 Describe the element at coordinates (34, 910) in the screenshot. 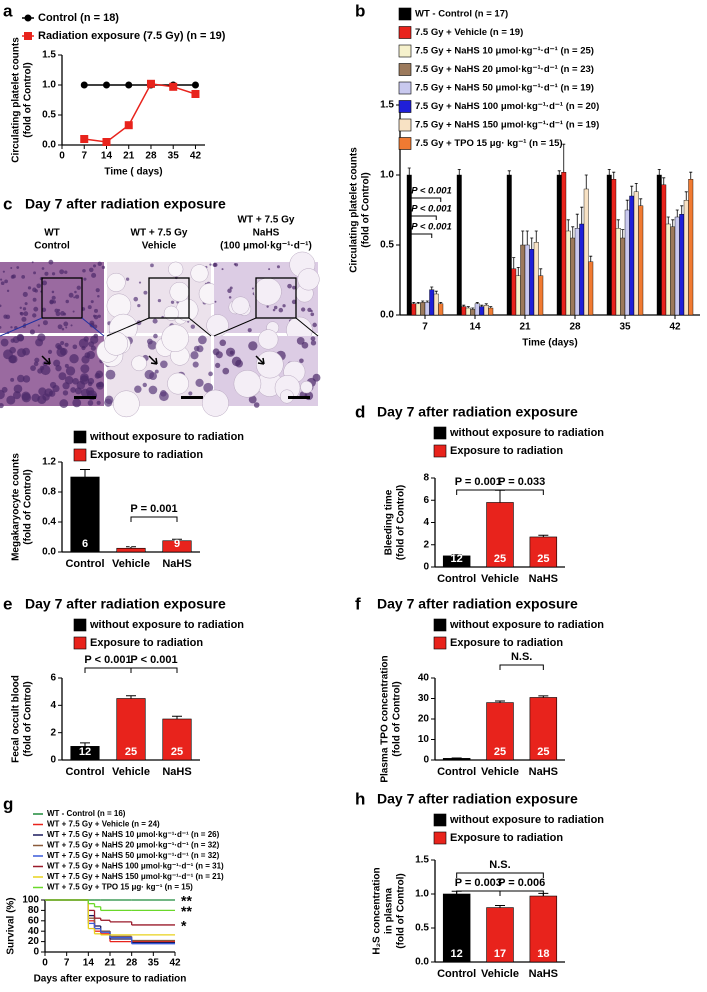

I see `y-tick-label: 80` at that location.